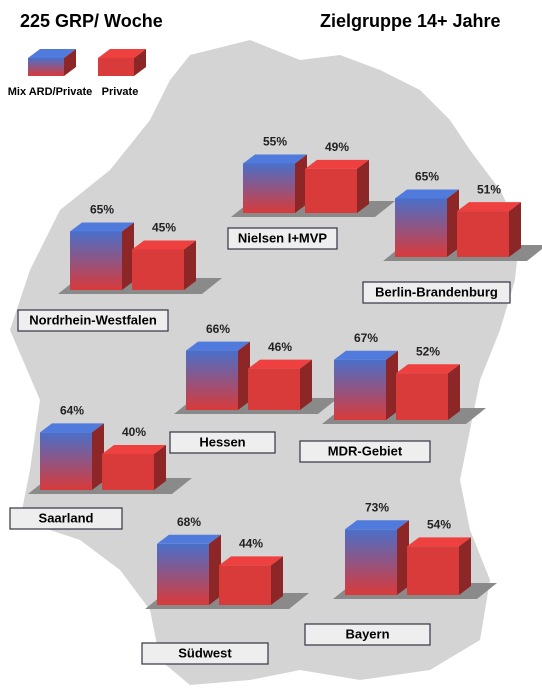  I want to click on data-label: 66%, so click(218, 329).